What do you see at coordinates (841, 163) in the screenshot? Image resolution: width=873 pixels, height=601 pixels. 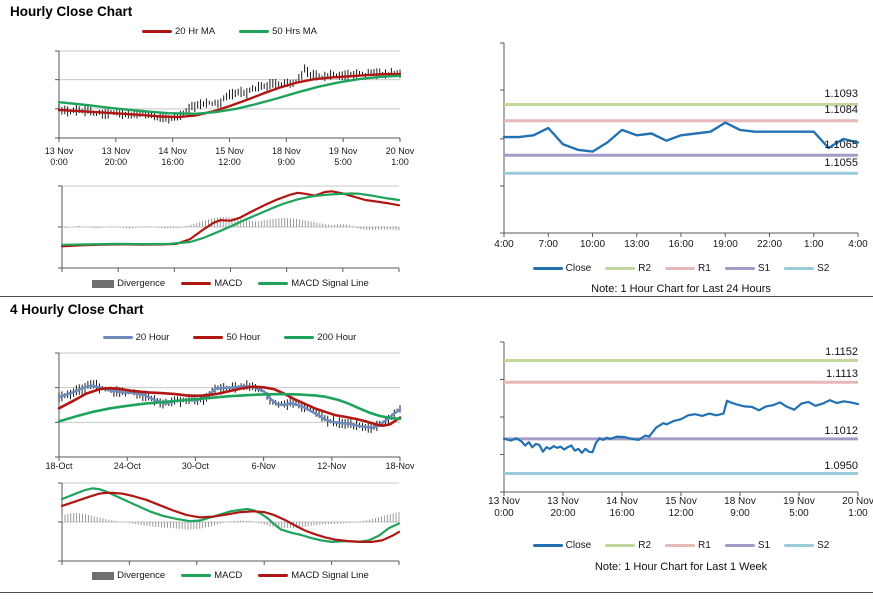 I see `level-label-s2: 1.1055` at bounding box center [841, 163].